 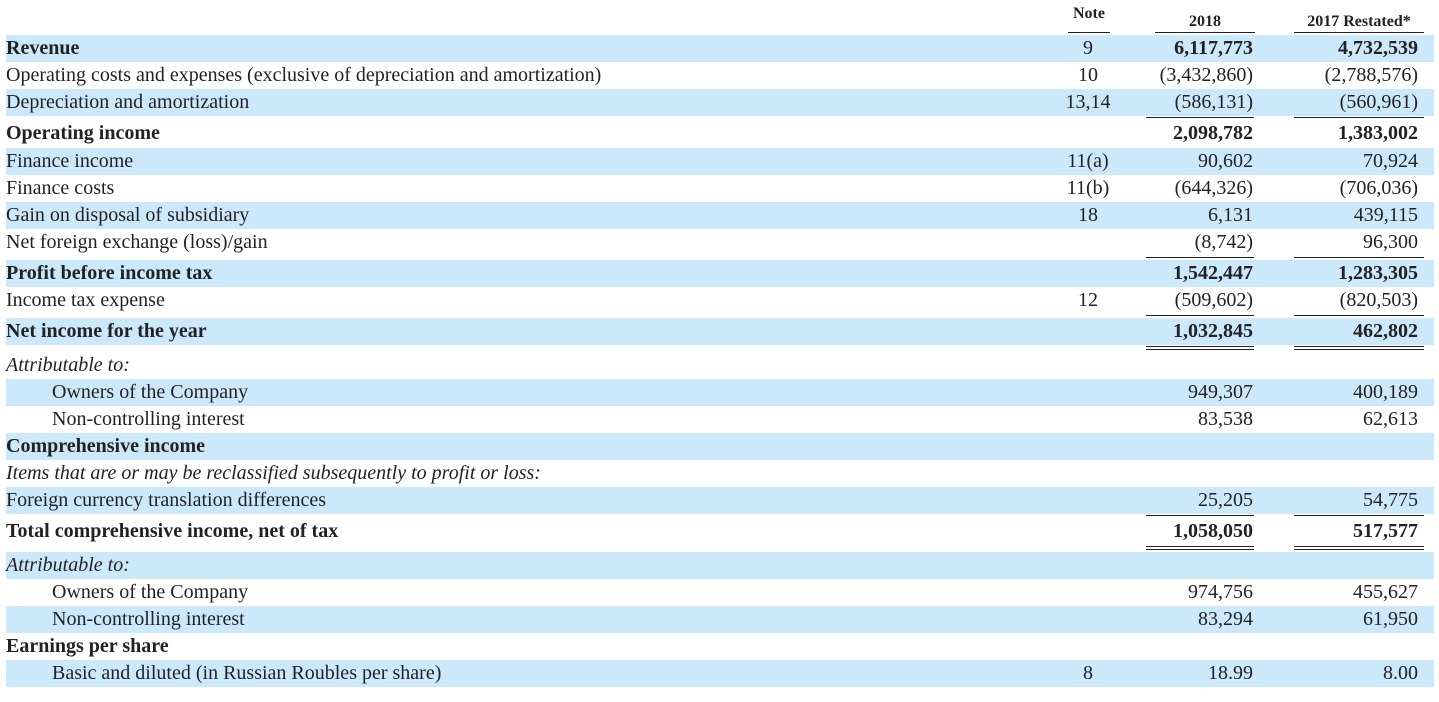 I want to click on value-2018: 25,205, so click(x=1225, y=500).